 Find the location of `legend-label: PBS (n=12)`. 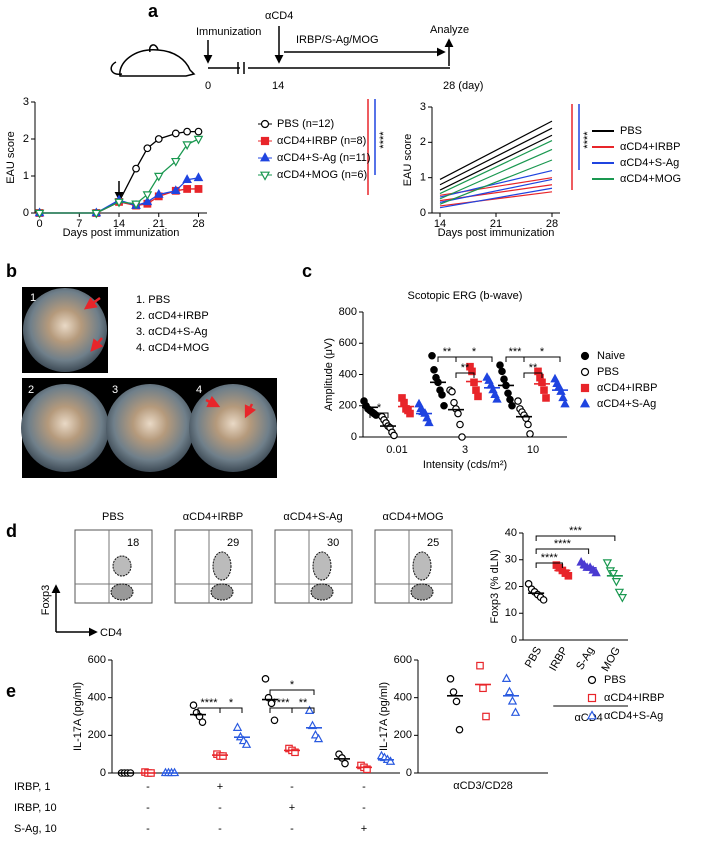

legend-label: PBS (n=12) is located at coordinates (305, 124).